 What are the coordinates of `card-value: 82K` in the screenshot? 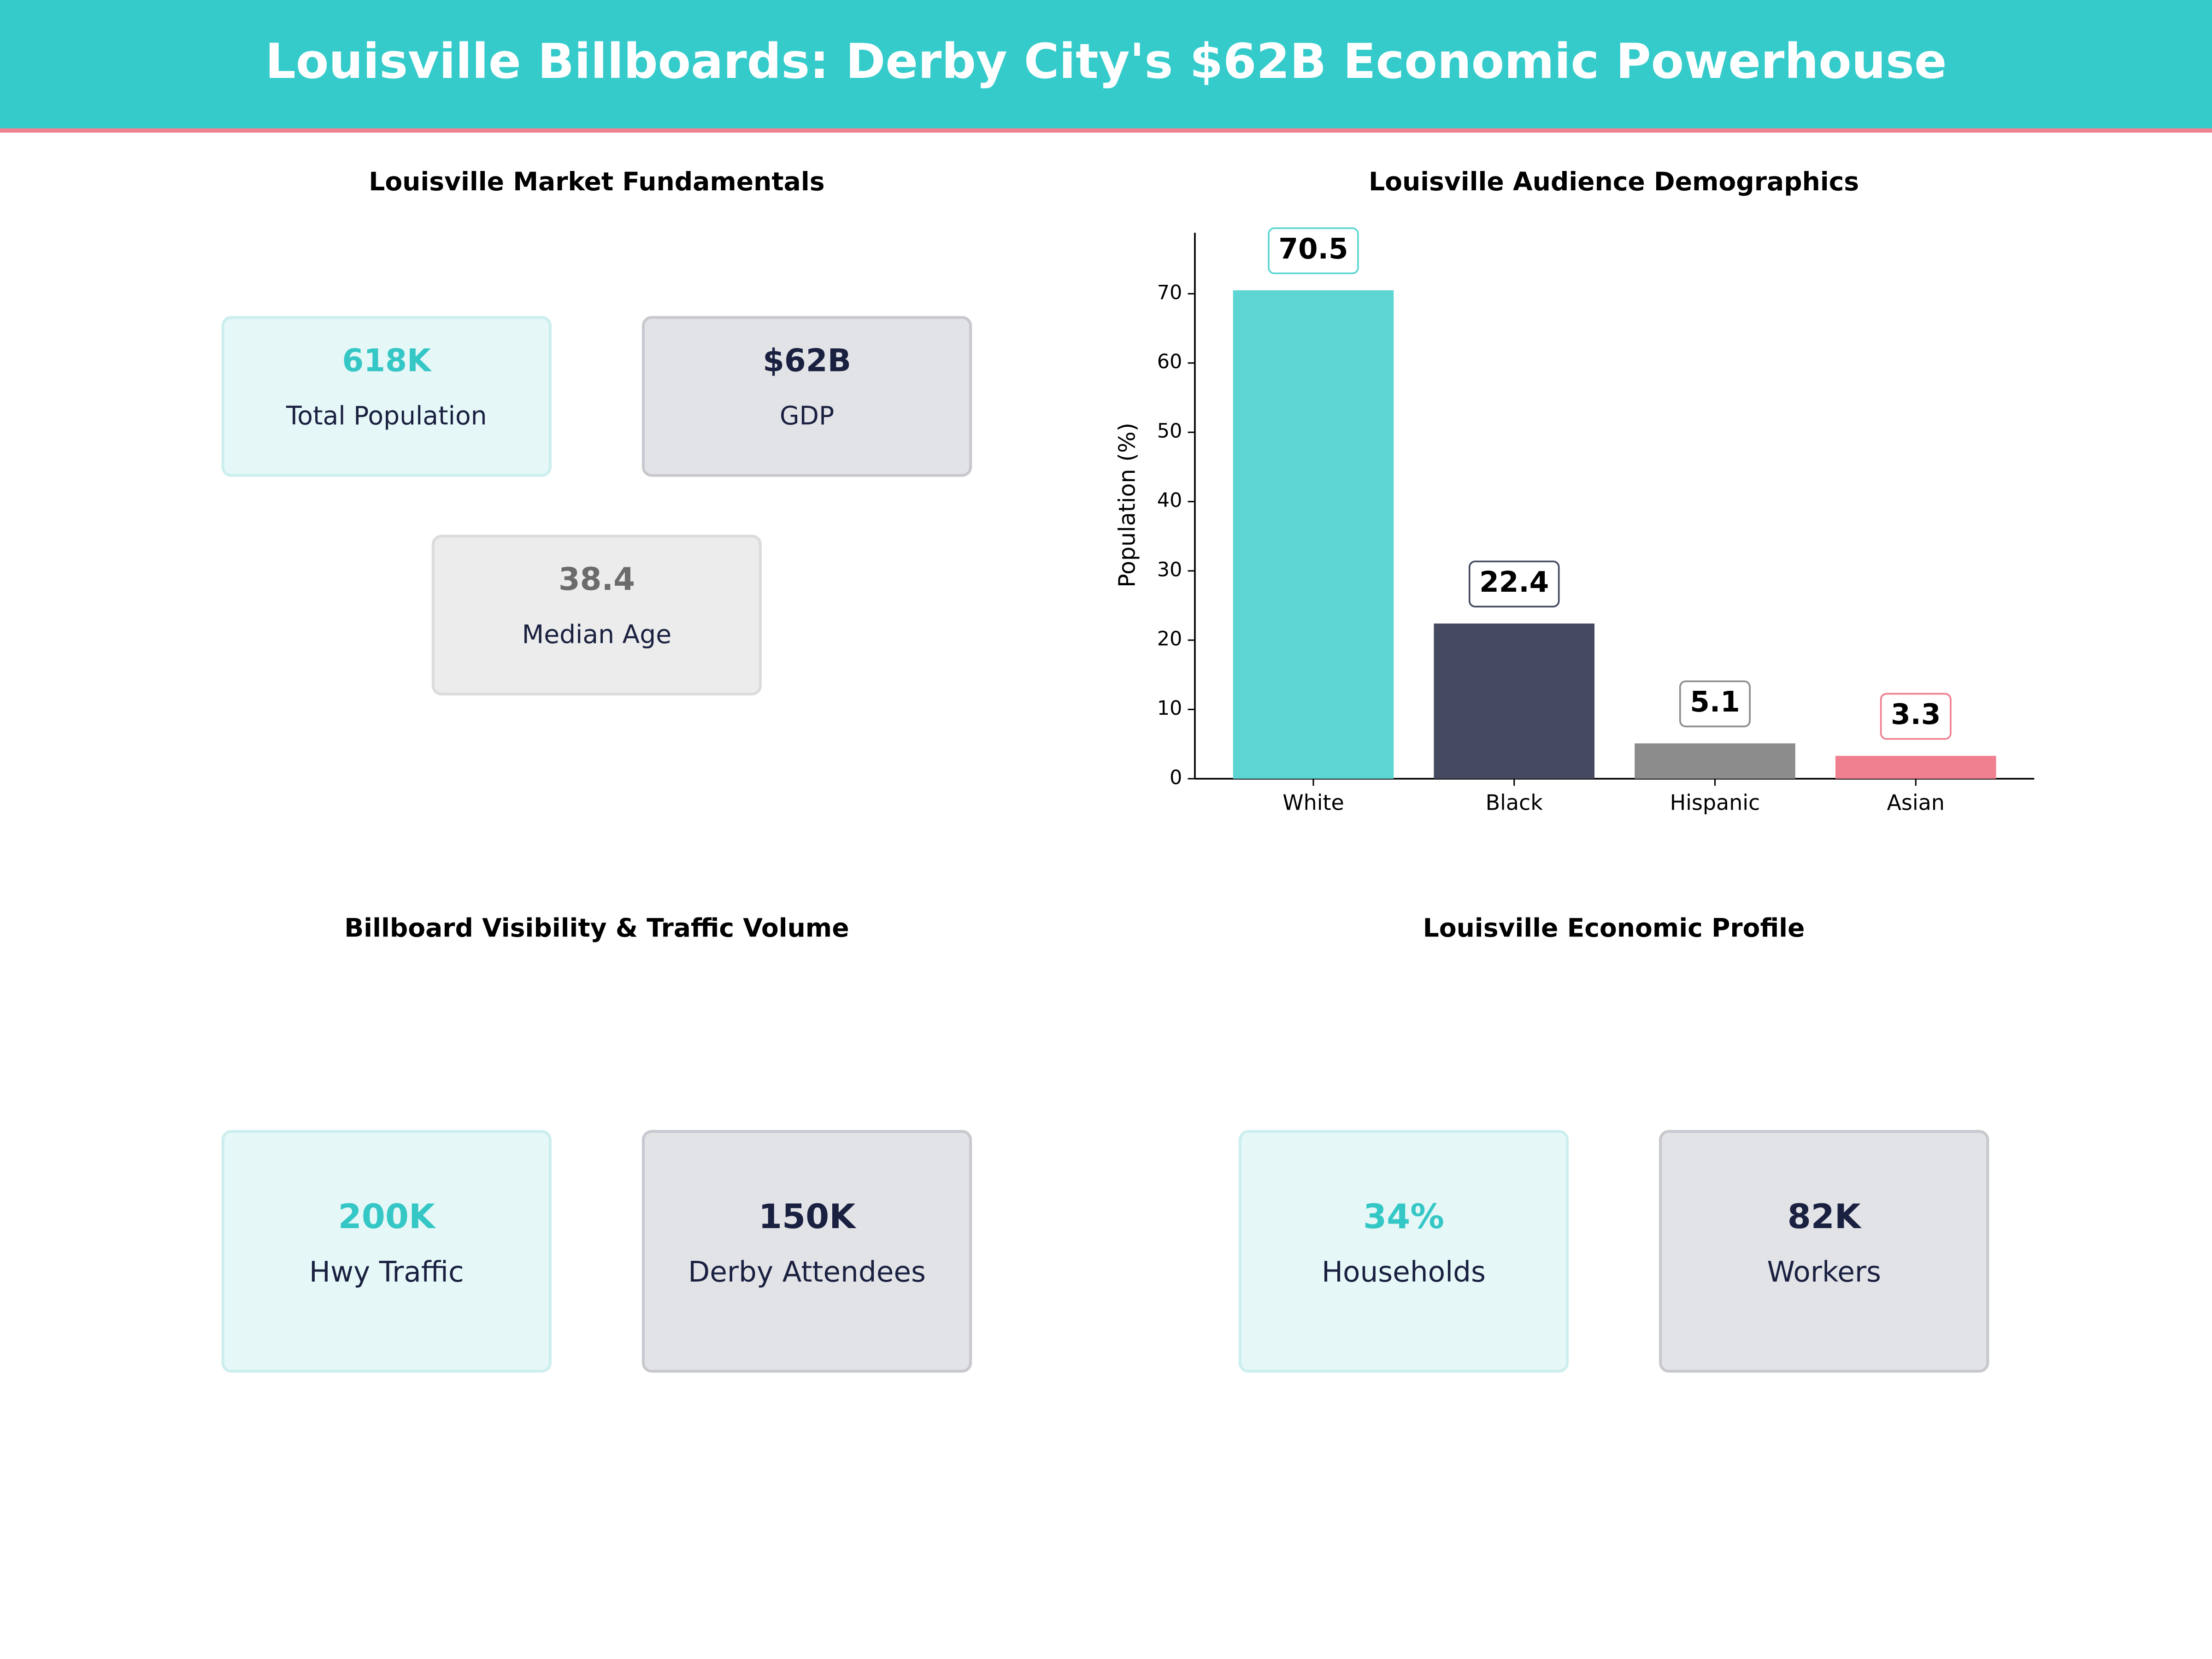 It's located at (1825, 1216).